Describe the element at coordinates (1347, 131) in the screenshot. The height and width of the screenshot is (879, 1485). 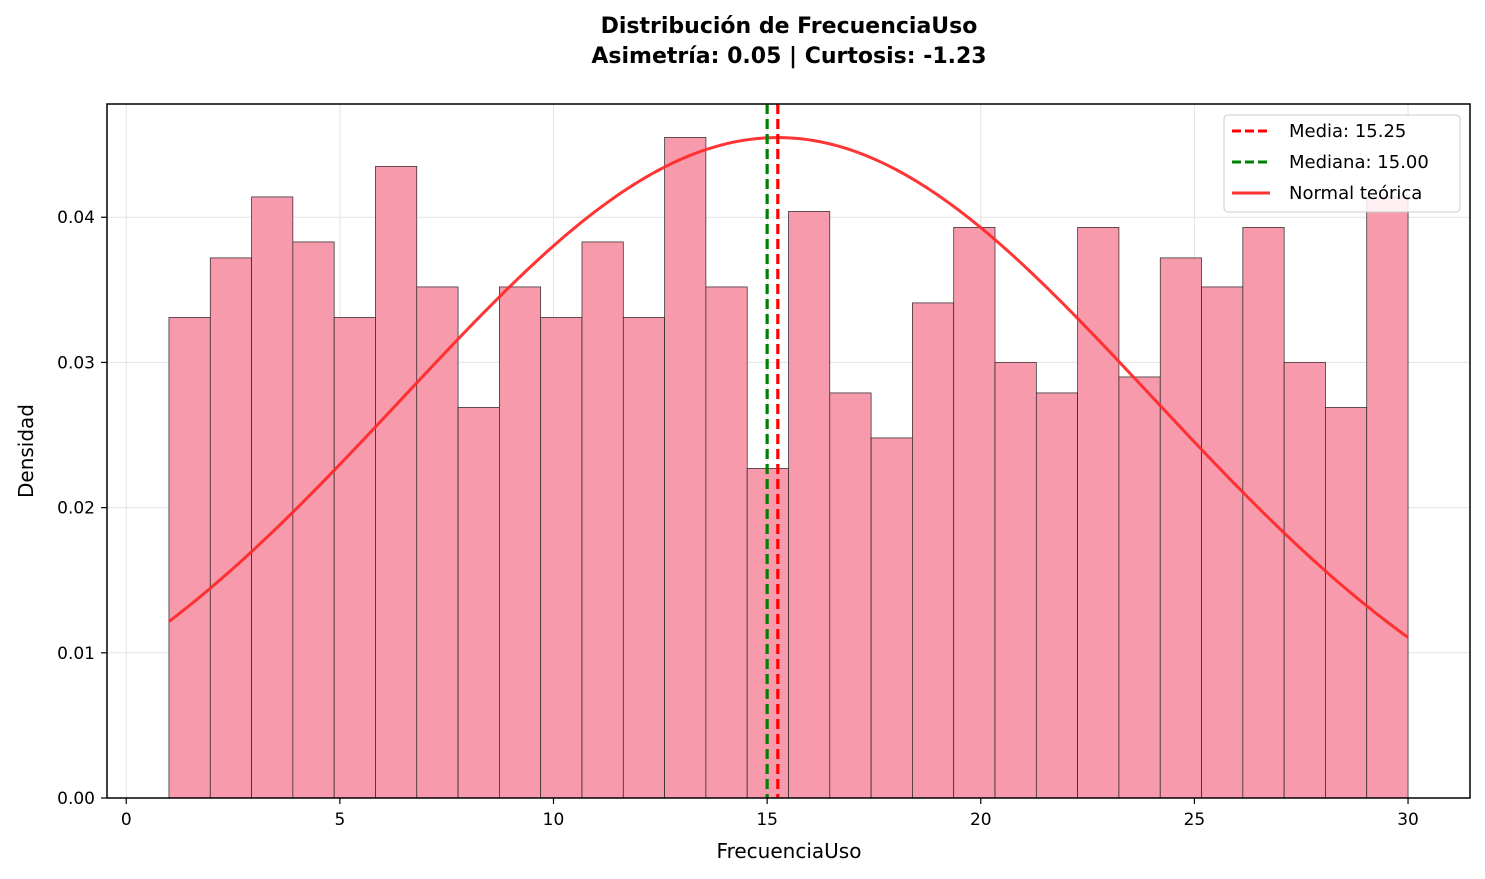
I see `legend-mean-label: Media: 15.25` at that location.